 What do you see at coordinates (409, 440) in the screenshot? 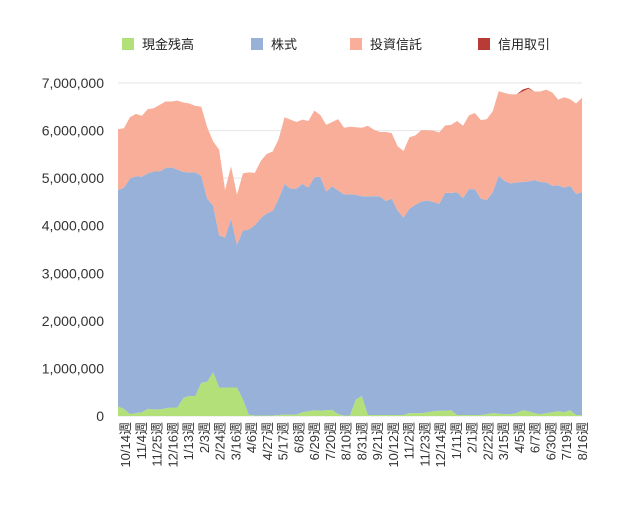
I see `x-tick-label: 11/2週` at bounding box center [409, 440].